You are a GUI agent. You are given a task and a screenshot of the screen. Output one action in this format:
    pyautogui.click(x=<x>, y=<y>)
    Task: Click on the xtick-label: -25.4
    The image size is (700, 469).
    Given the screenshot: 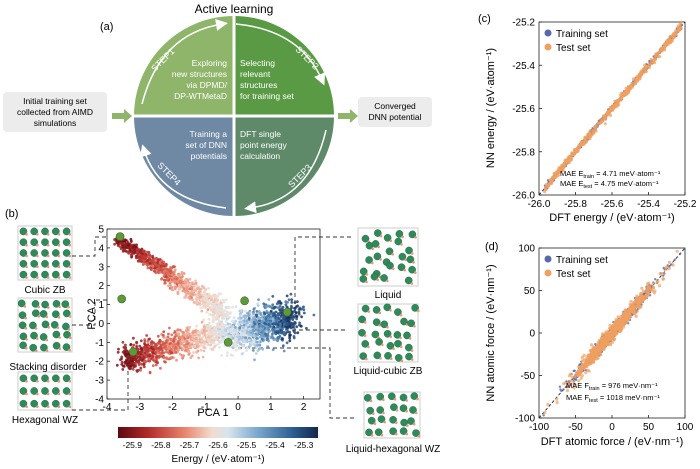 What is the action you would take?
    pyautogui.click(x=648, y=204)
    